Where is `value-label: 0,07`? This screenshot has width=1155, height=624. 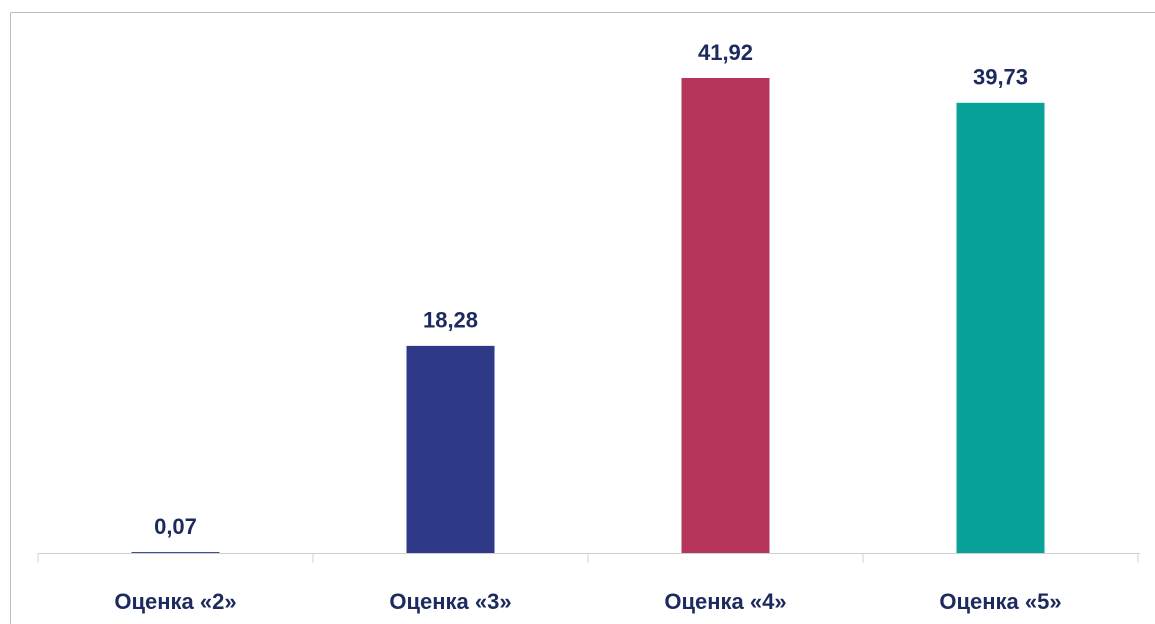
value-label: 0,07 is located at coordinates (175, 526).